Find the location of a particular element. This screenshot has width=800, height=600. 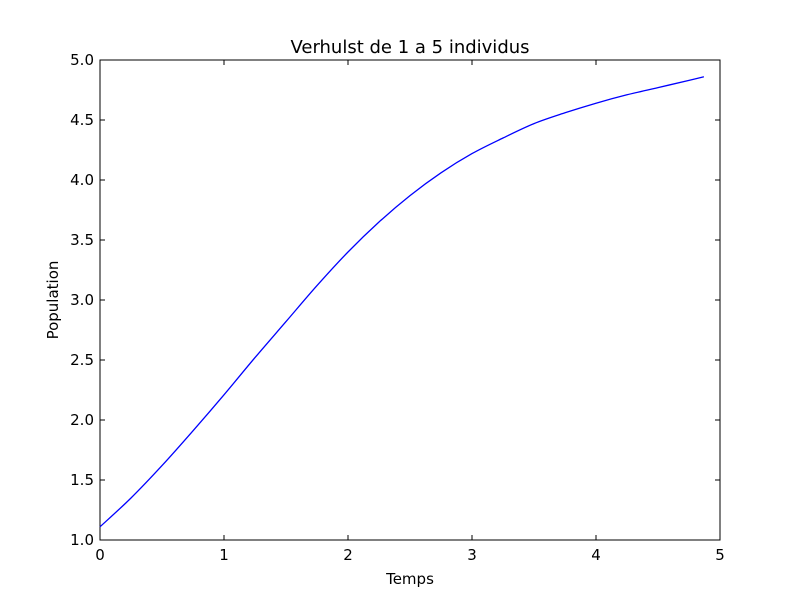

chart-title: Verhulst de 1 a 5 individus is located at coordinates (409, 47).